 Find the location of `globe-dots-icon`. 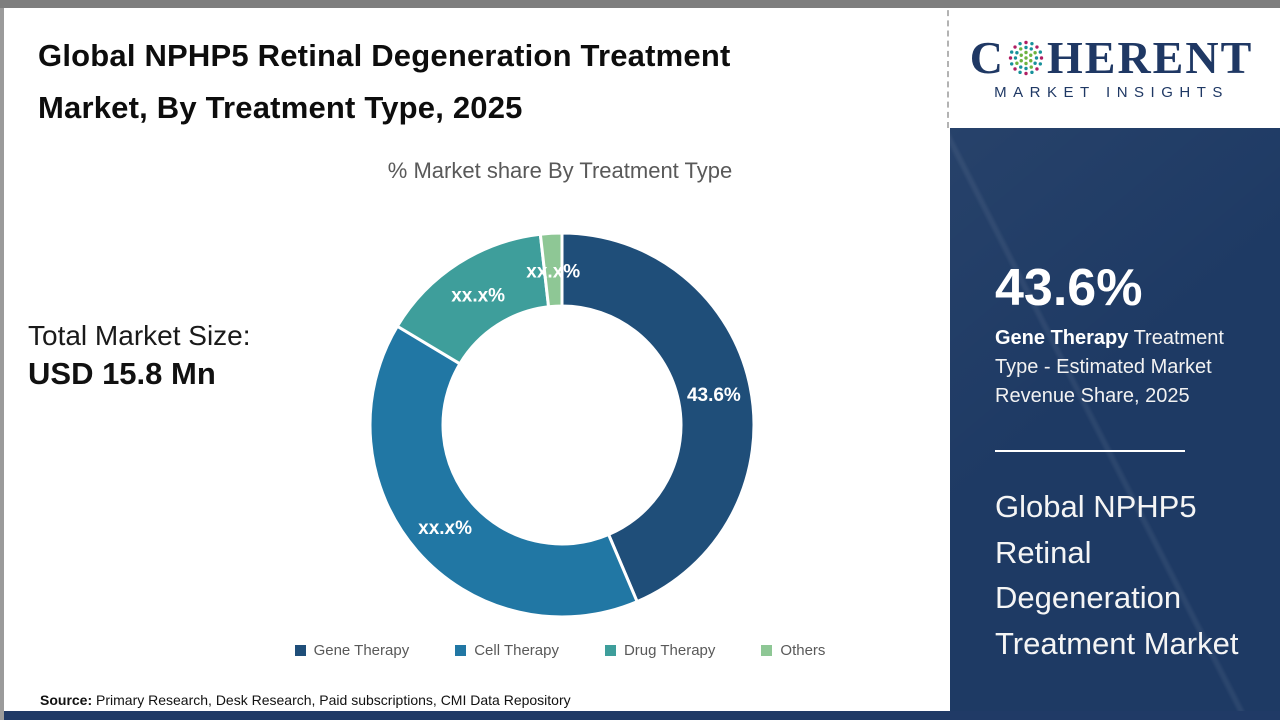

globe-dots-icon is located at coordinates (1026, 58).